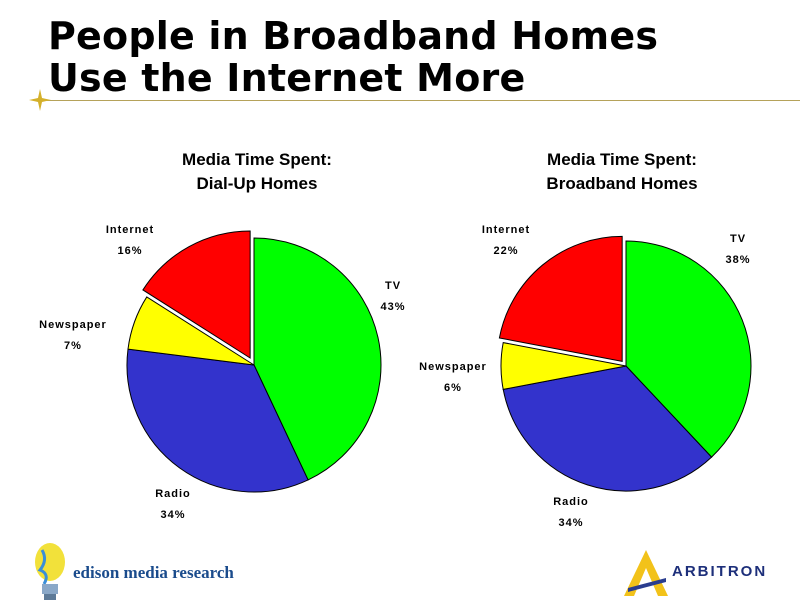 The image size is (800, 607). I want to click on slide-title-line2: Use the Internet More, so click(287, 78).